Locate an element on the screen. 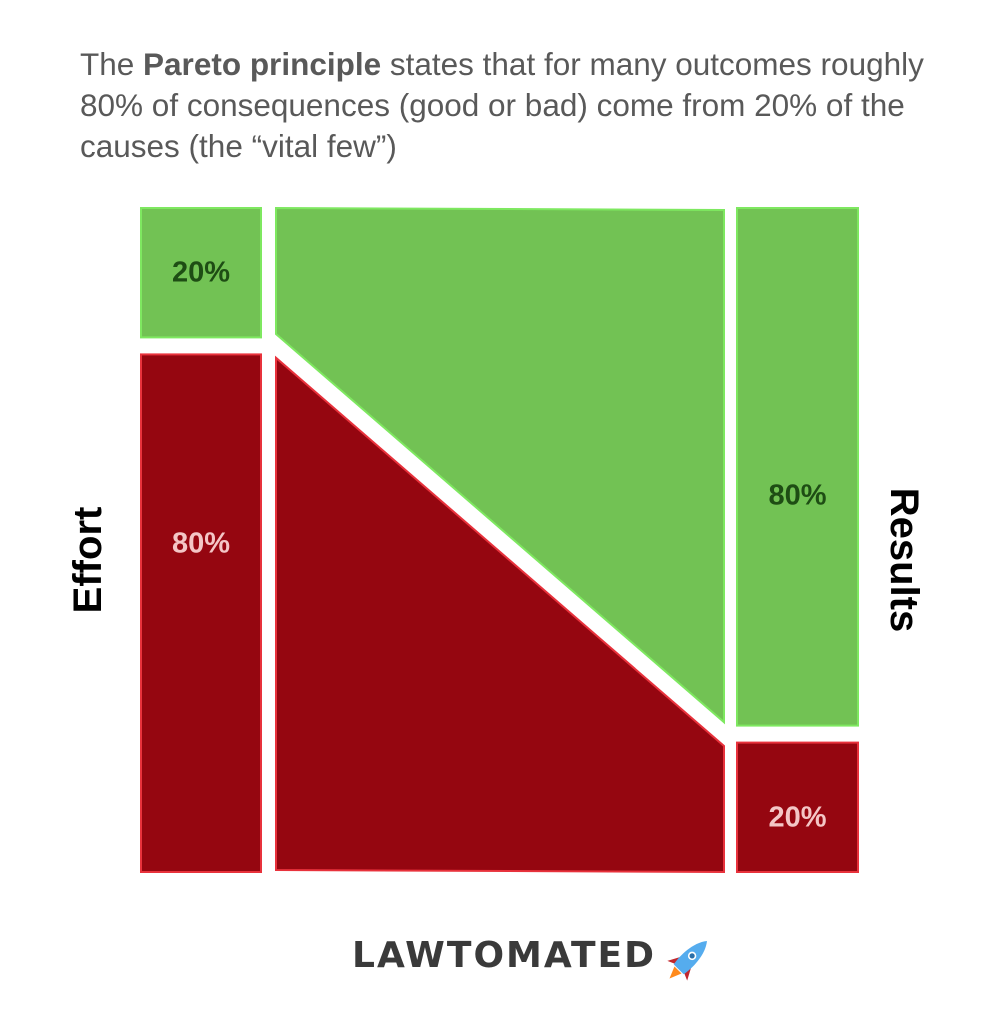  results-bottom-percent: 20% is located at coordinates (797, 818).